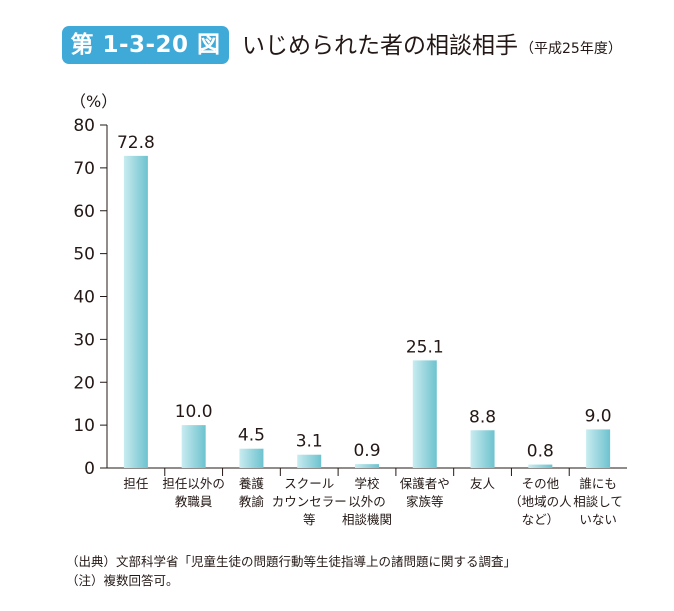 The width and height of the screenshot is (674, 611). I want to click on y-tick-label: 10, so click(84, 426).